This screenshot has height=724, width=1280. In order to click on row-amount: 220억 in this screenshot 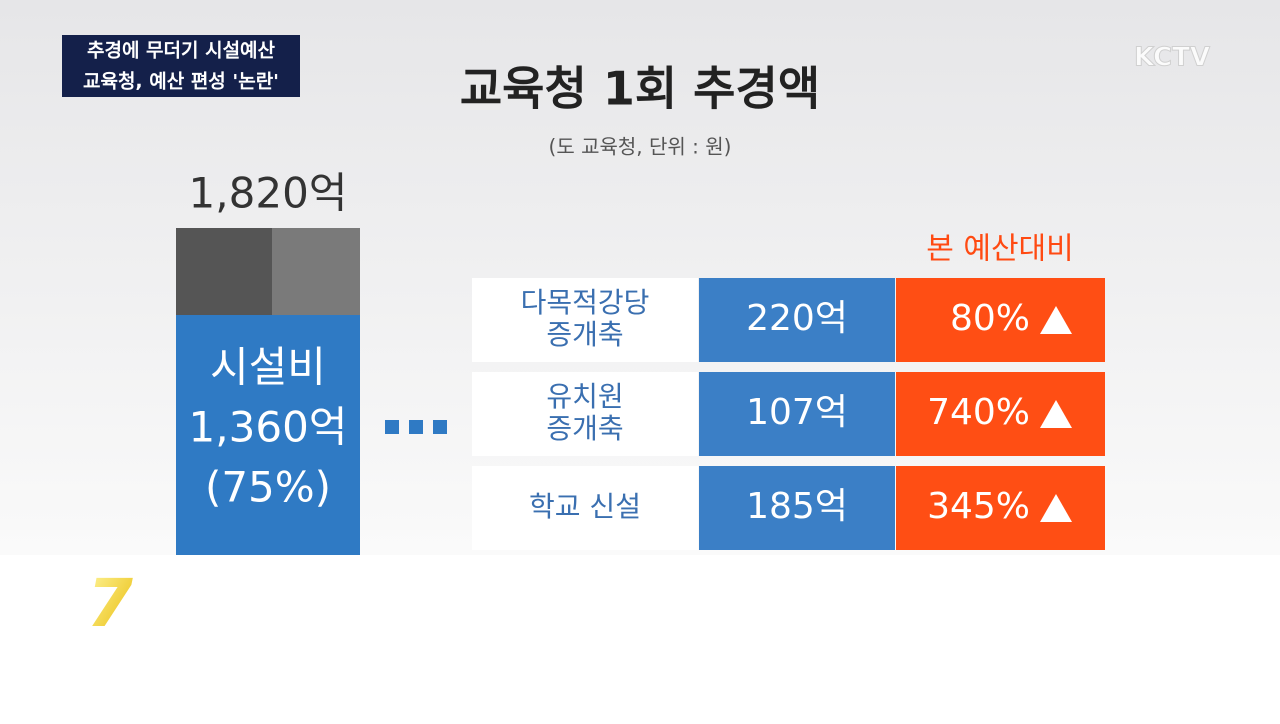, I will do `click(797, 318)`.